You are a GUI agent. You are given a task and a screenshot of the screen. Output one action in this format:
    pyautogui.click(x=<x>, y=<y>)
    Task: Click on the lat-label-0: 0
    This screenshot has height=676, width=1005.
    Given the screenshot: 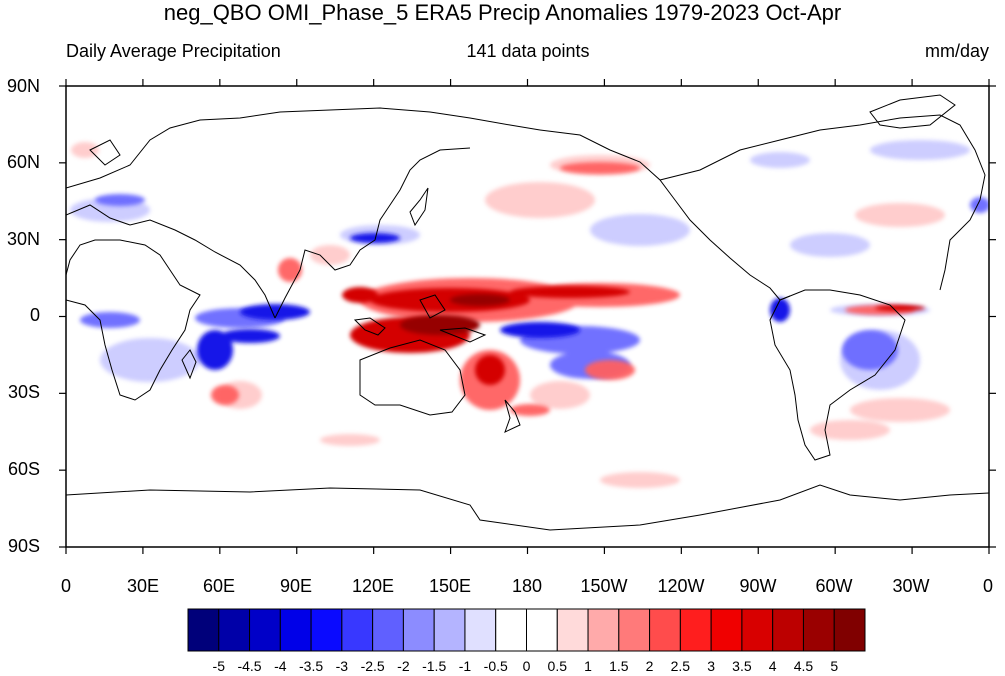 What is the action you would take?
    pyautogui.click(x=34, y=315)
    